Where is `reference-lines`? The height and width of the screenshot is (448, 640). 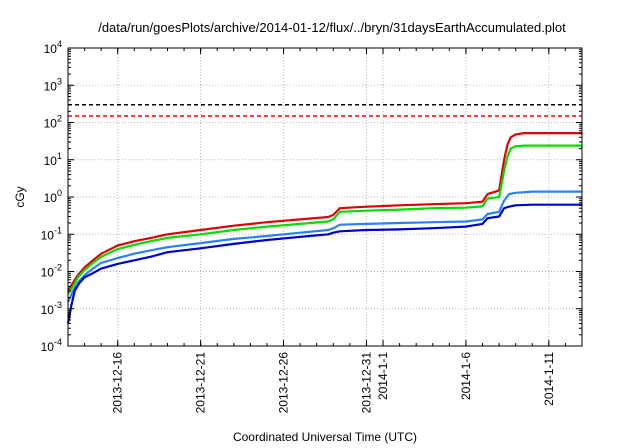 reference-lines is located at coordinates (325, 110).